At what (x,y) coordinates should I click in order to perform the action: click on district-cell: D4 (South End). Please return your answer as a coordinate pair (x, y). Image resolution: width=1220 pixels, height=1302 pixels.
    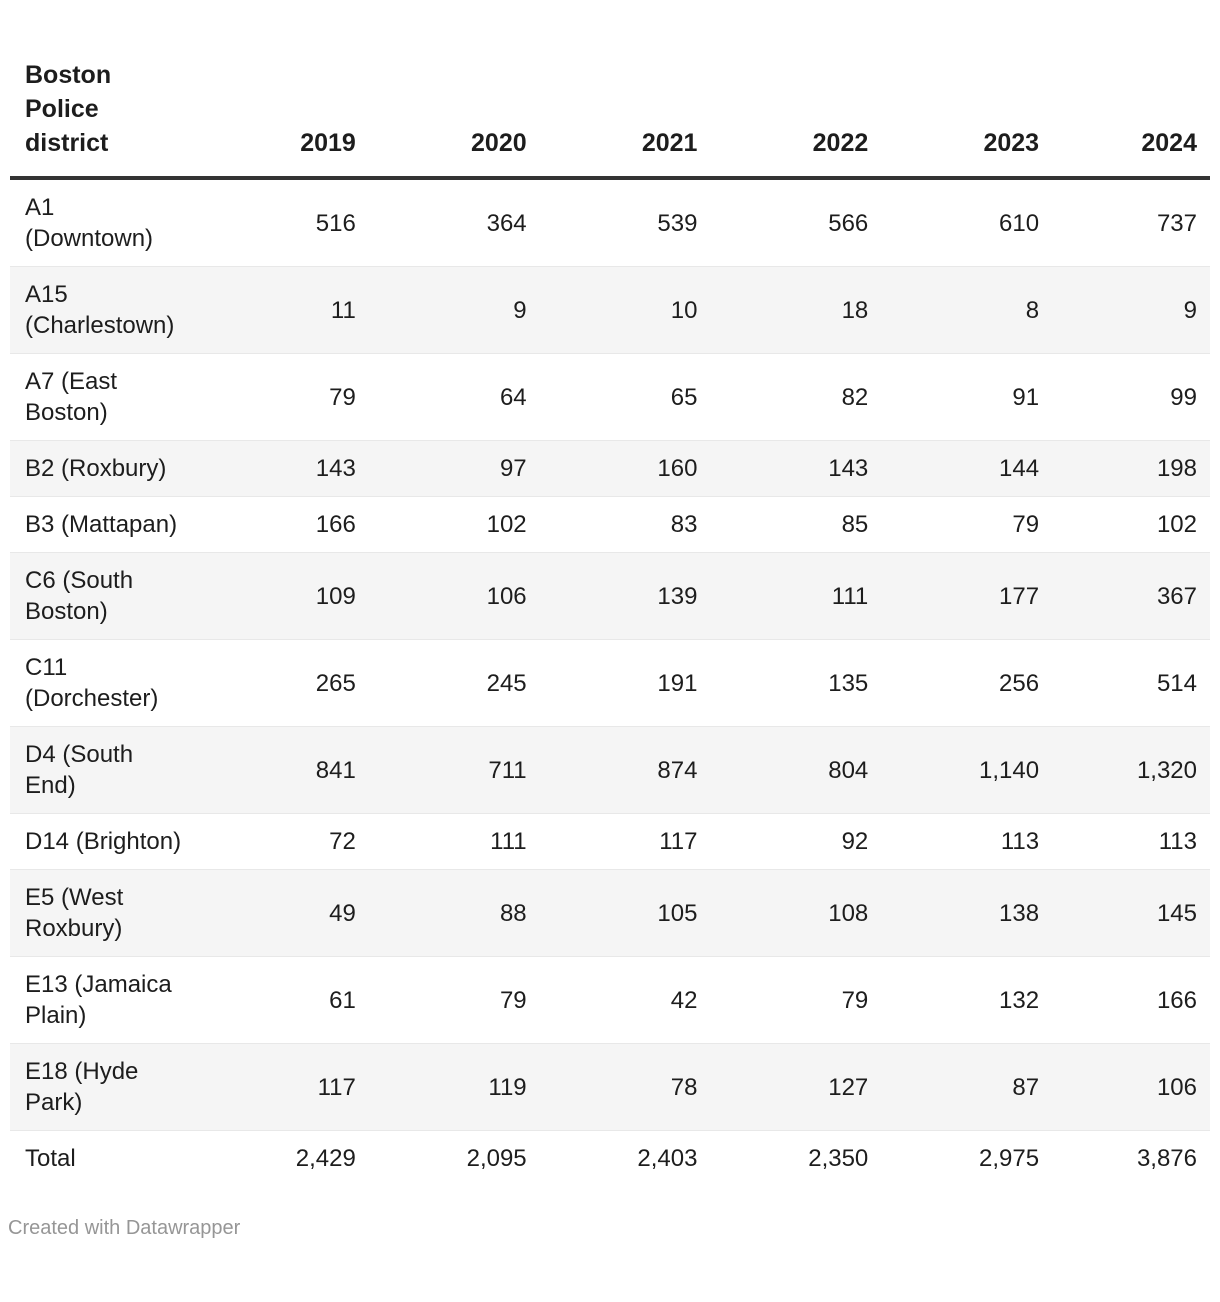
    Looking at the image, I should click on (79, 770).